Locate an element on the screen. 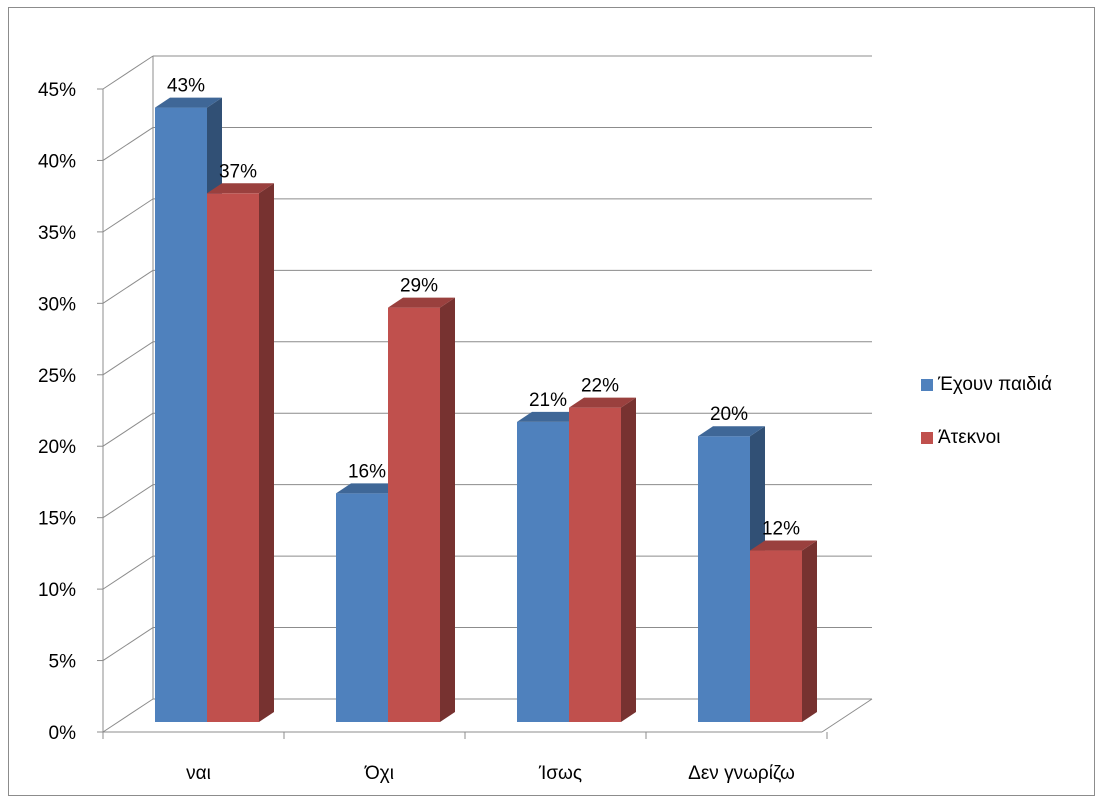 Image resolution: width=1104 pixels, height=801 pixels. legend: Έχουν παιδιά Άτεκνοι is located at coordinates (986, 424).